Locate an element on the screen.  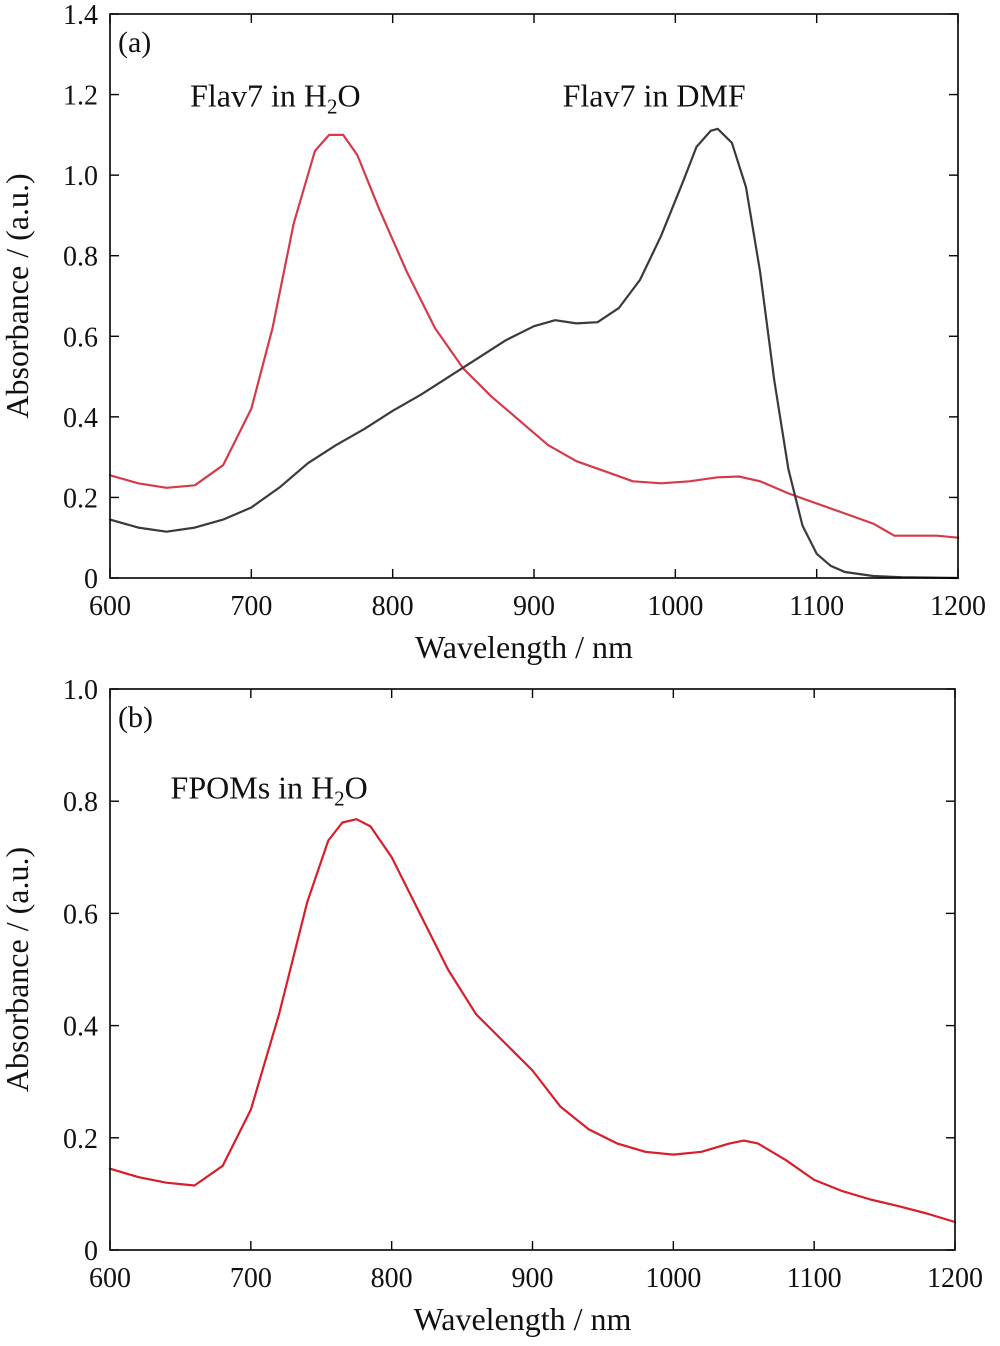
series-annotation: Flav7 in DMF is located at coordinates (654, 96).